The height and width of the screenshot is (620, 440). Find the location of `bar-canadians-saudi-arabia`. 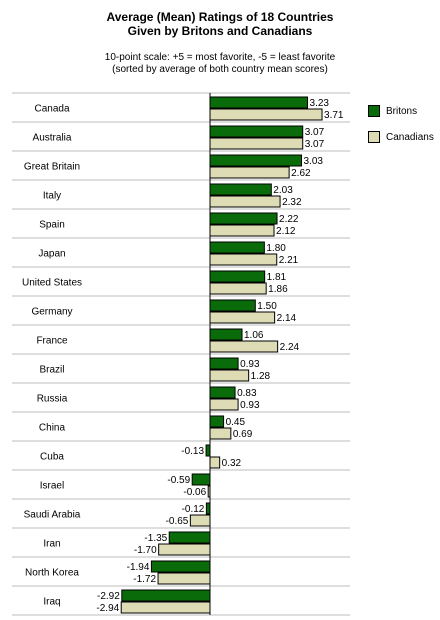

bar-canadians-saudi-arabia is located at coordinates (200, 520).